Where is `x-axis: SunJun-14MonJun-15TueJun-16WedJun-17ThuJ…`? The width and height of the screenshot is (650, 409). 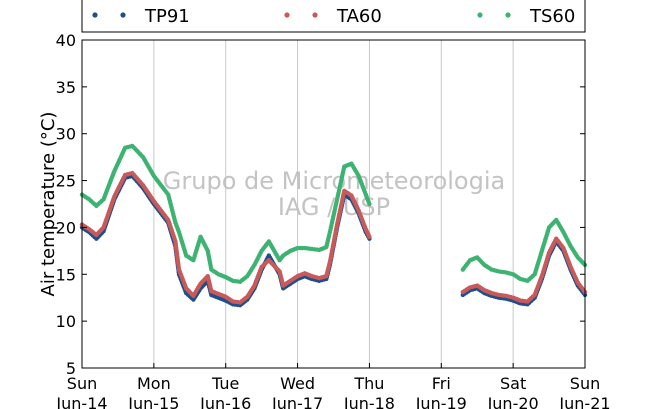 x-axis: SunJun-14MonJun-15TueJun-16WedJun-17ThuJ… is located at coordinates (333, 386).